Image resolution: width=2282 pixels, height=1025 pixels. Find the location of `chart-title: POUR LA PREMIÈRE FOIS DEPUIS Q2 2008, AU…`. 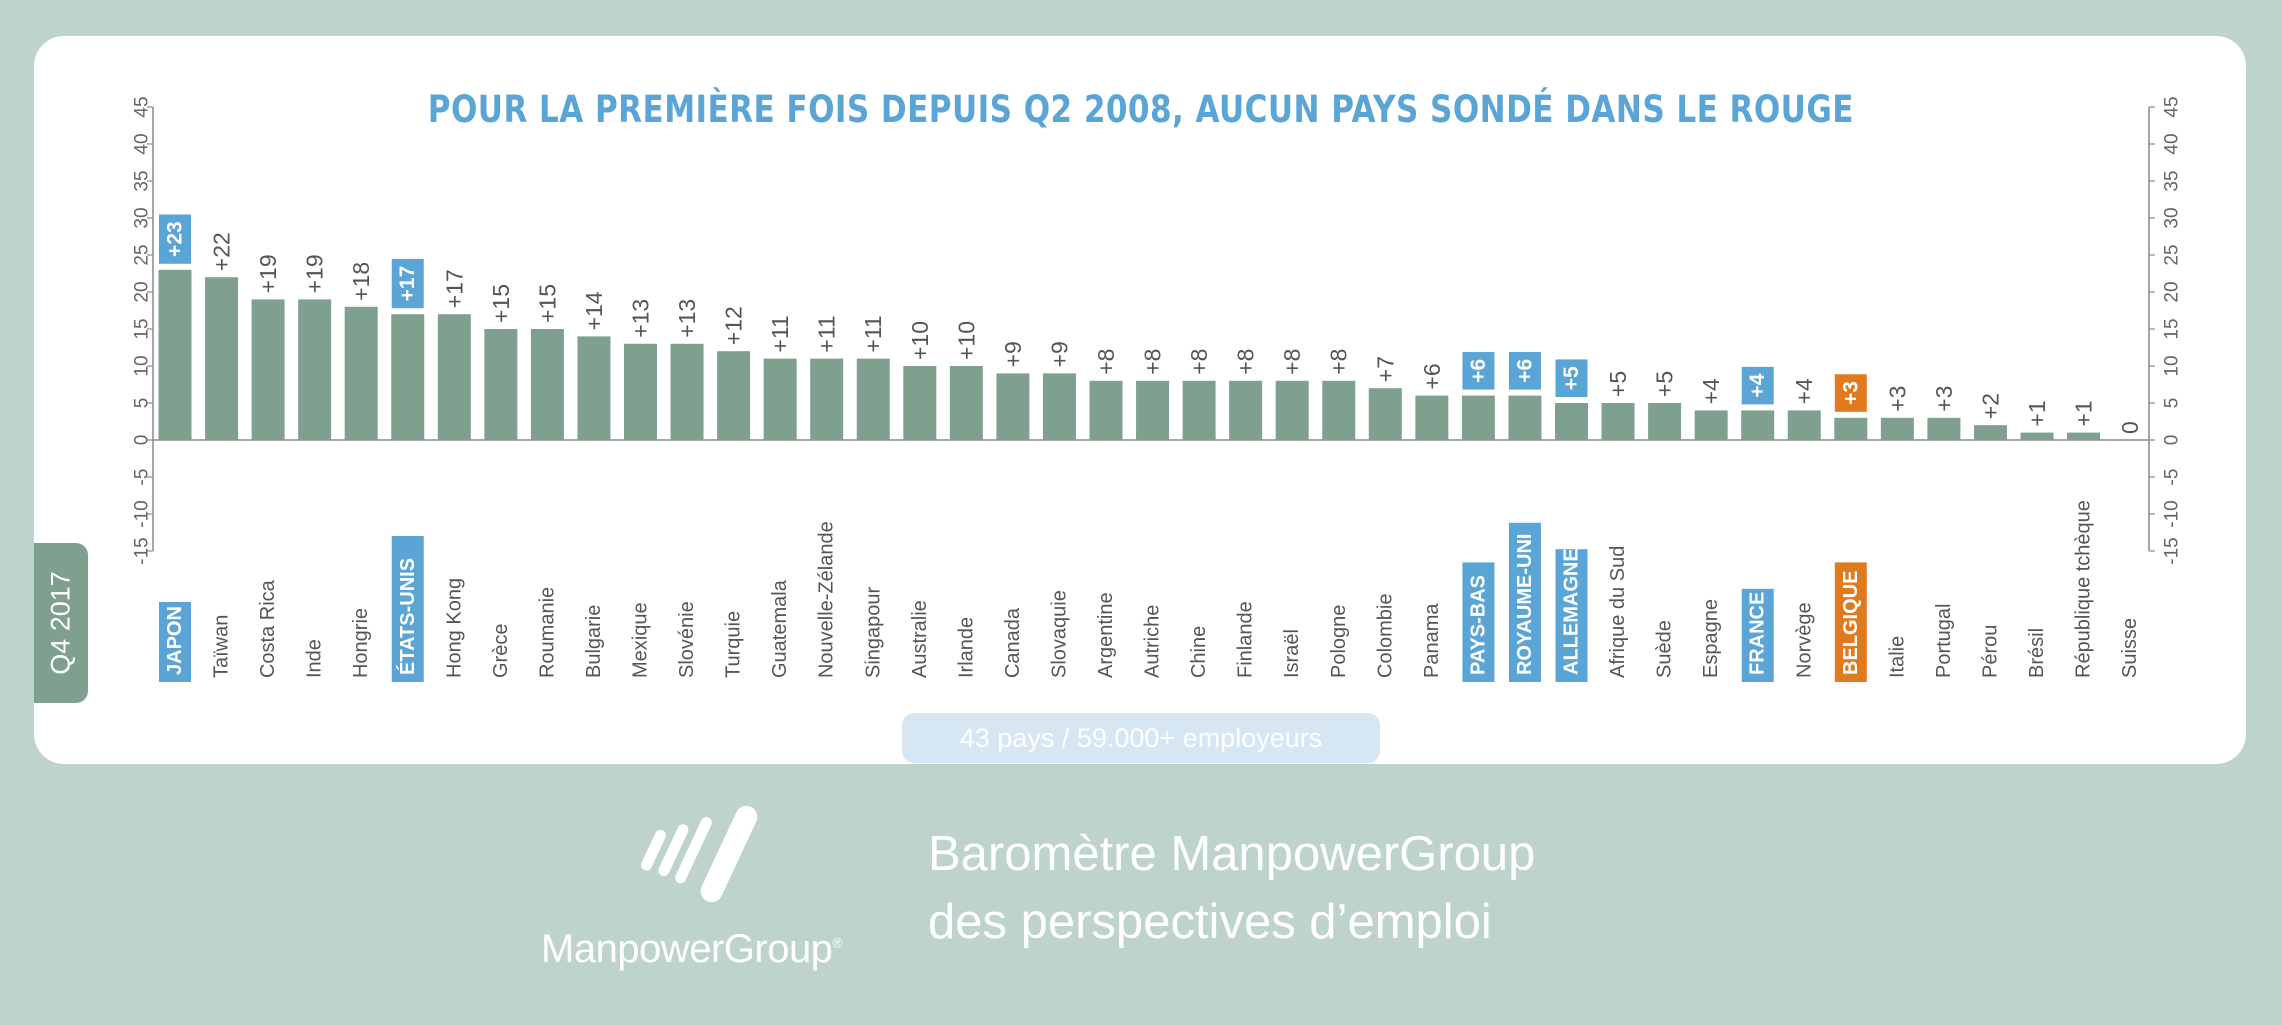

chart-title: POUR LA PREMIÈRE FOIS DEPUIS Q2 2008, AU… is located at coordinates (1140, 109).